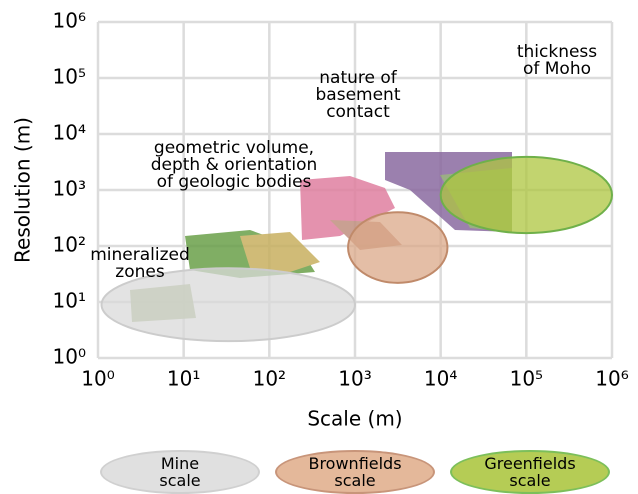 The image size is (638, 494). I want to click on legend-entry: Mine scale, so click(180, 472).